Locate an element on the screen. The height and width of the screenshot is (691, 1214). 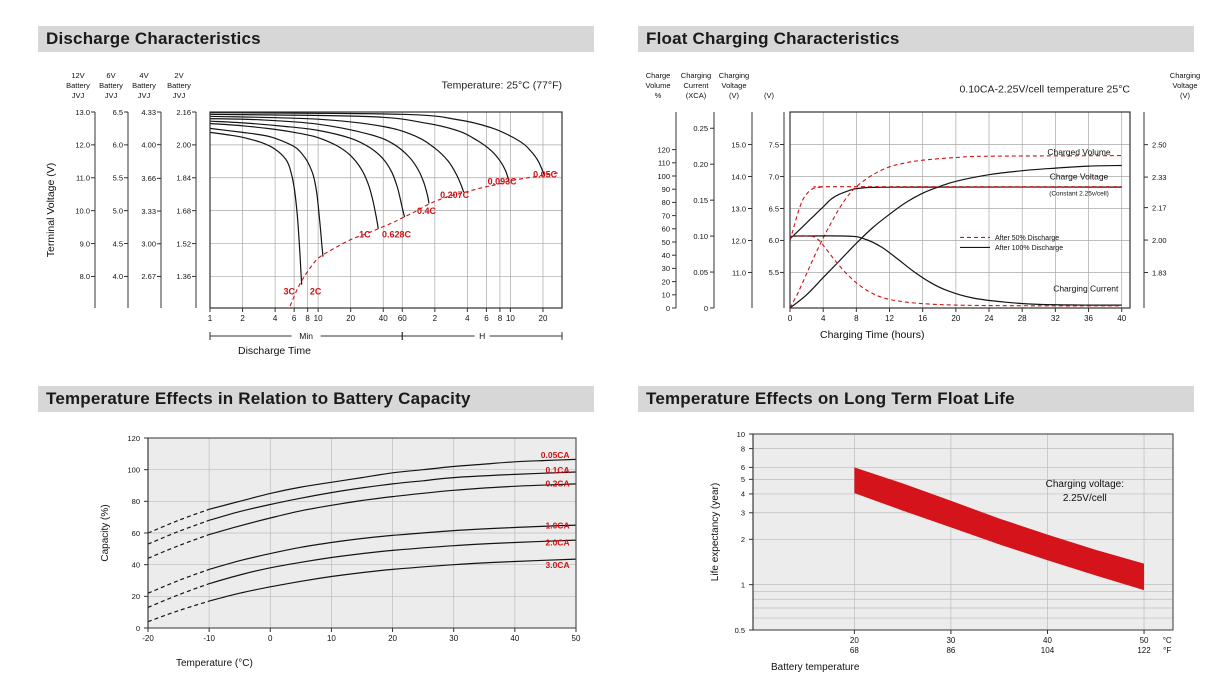
life-expectancy-band is located at coordinates (999, 529).